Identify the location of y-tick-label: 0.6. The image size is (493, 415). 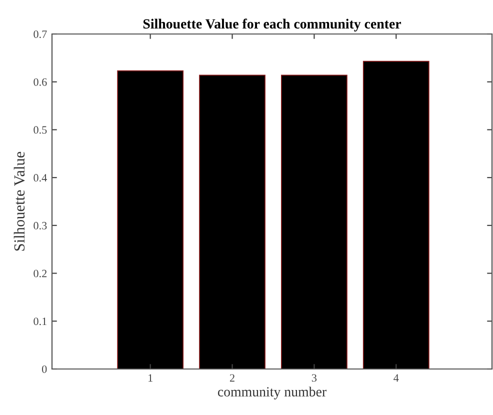
(40, 82).